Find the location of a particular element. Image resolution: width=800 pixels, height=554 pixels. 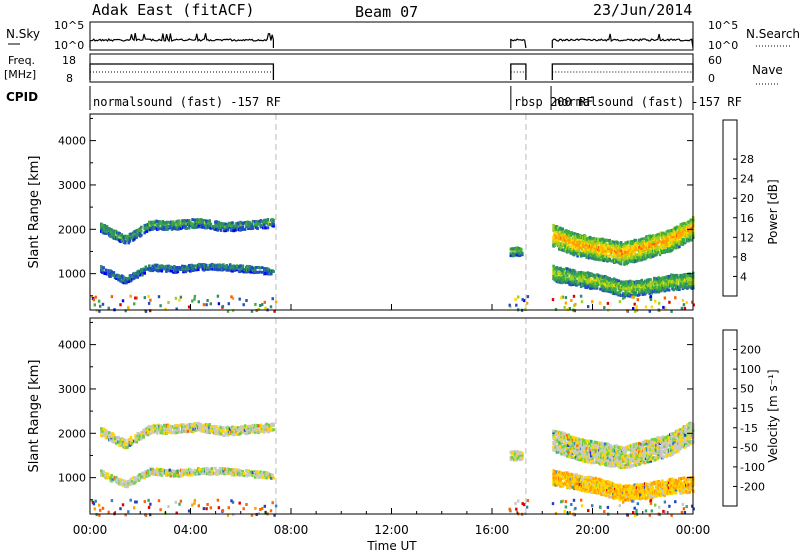

nsky-panel: N.Sky 10^5 10^0 10^5 10^0 N.Search is located at coordinates (403, 35).